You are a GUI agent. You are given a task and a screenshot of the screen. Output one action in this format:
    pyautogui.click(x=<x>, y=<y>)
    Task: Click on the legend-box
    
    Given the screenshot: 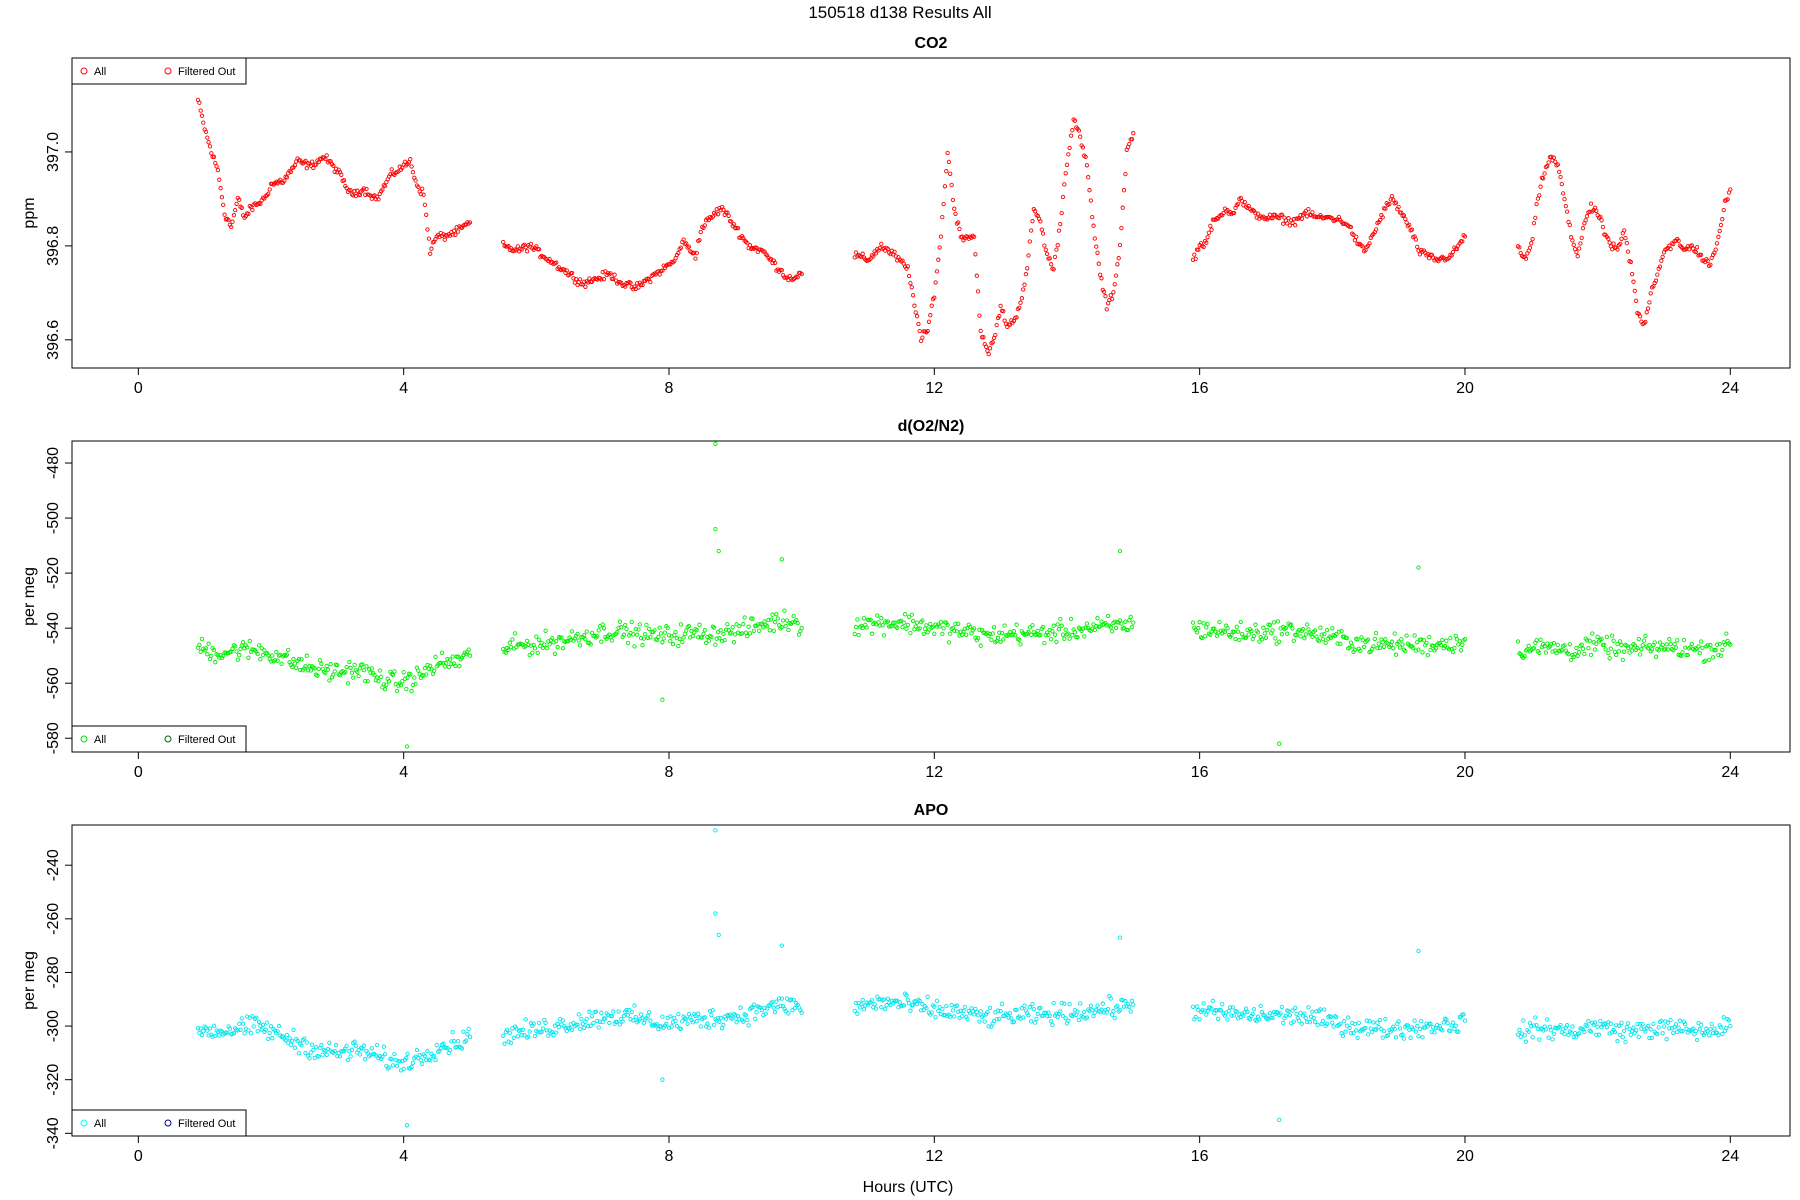 What is the action you would take?
    pyautogui.click(x=159, y=71)
    